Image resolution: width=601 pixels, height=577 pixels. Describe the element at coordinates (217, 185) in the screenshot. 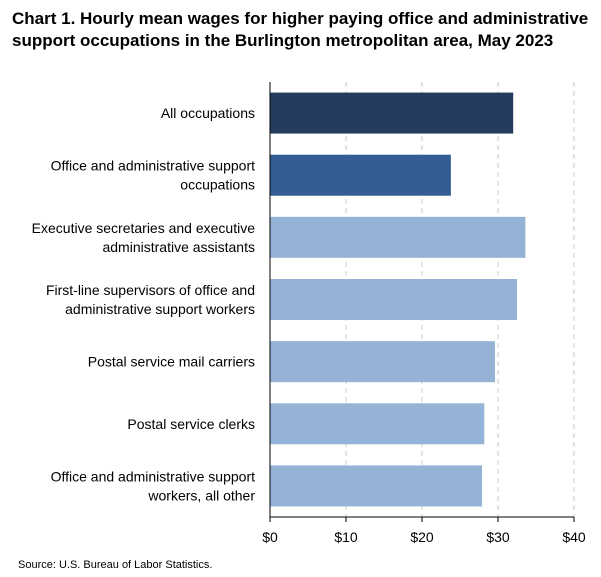

I see `category-label-line: occupations` at that location.